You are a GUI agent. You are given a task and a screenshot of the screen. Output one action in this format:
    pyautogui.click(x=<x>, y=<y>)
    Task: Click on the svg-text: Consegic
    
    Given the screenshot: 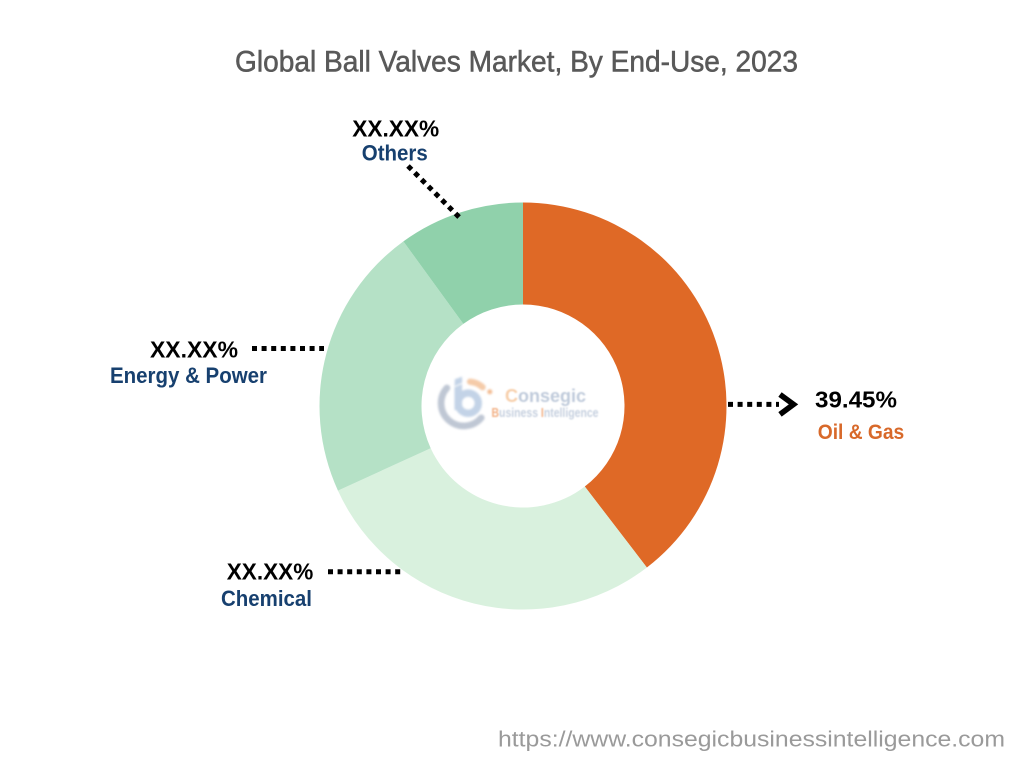 What is the action you would take?
    pyautogui.click(x=545, y=395)
    